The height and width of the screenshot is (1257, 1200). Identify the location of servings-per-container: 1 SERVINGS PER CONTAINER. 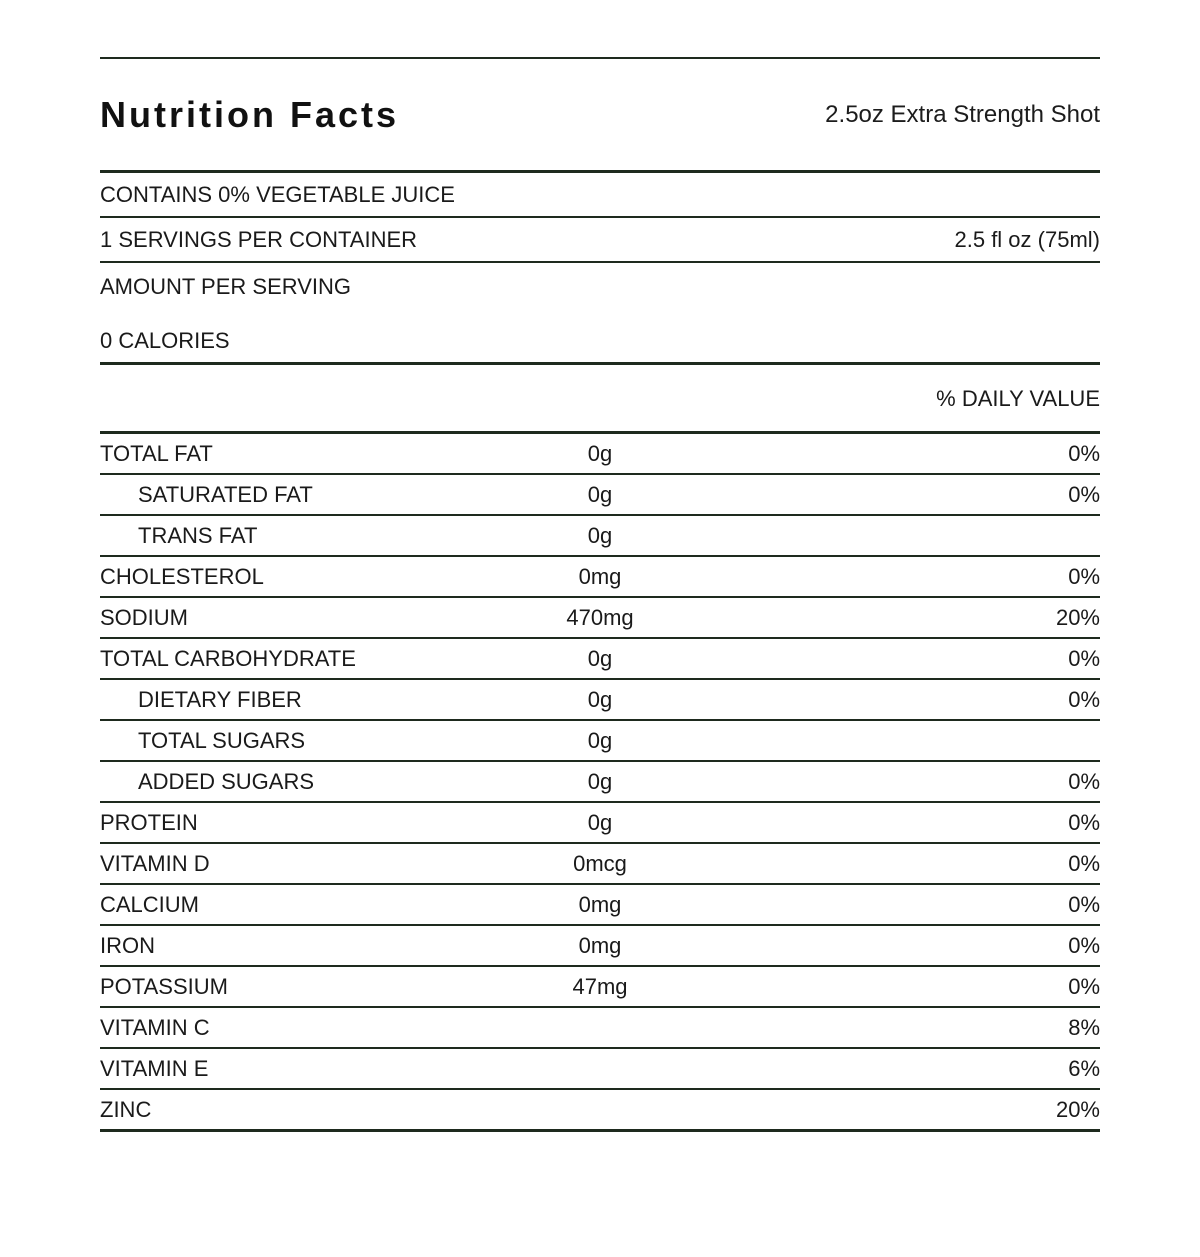
(259, 239).